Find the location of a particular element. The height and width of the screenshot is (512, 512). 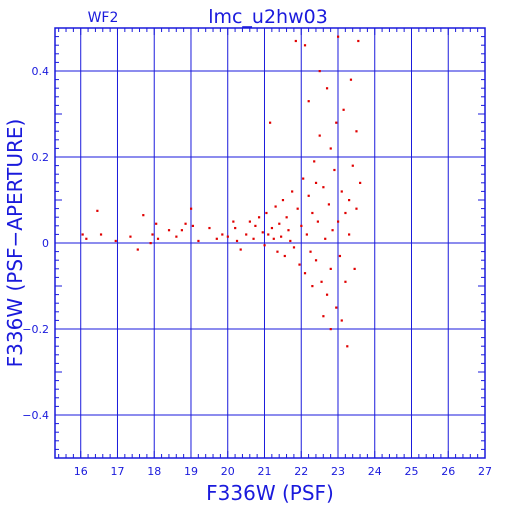

chart-title: lmc_u2hw03 is located at coordinates (268, 17).